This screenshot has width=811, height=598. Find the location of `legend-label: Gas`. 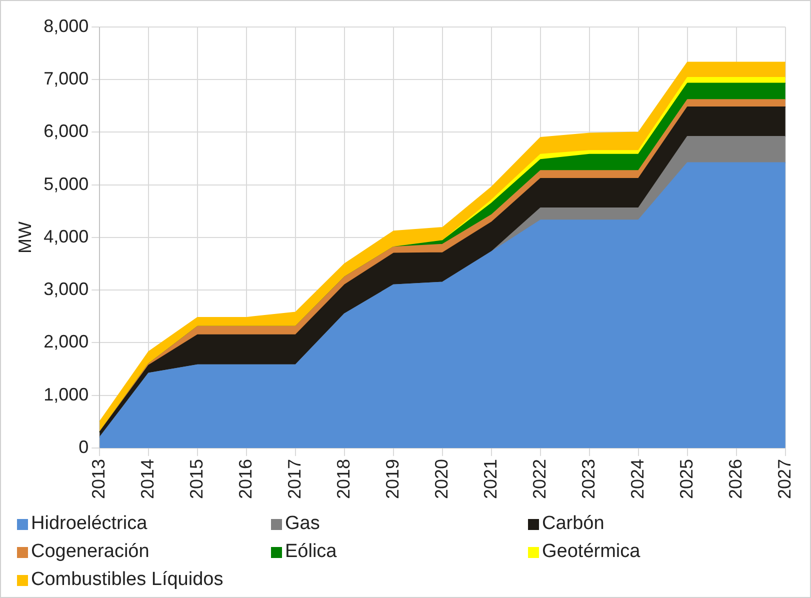

legend-label: Gas is located at coordinates (302, 524).